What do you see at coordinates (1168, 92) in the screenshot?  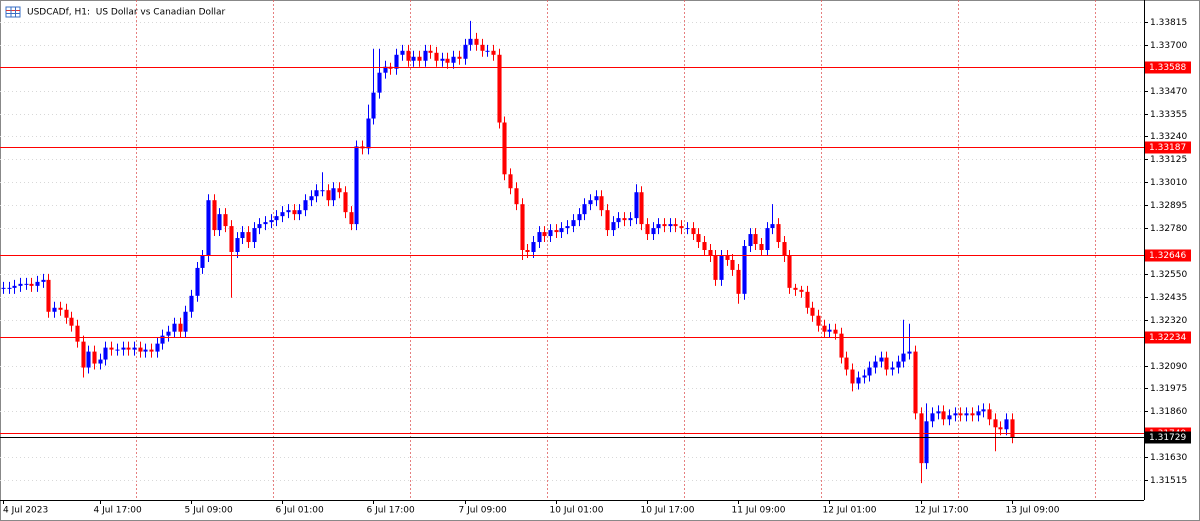 I see `y-tick-label: 1.33470` at bounding box center [1168, 92].